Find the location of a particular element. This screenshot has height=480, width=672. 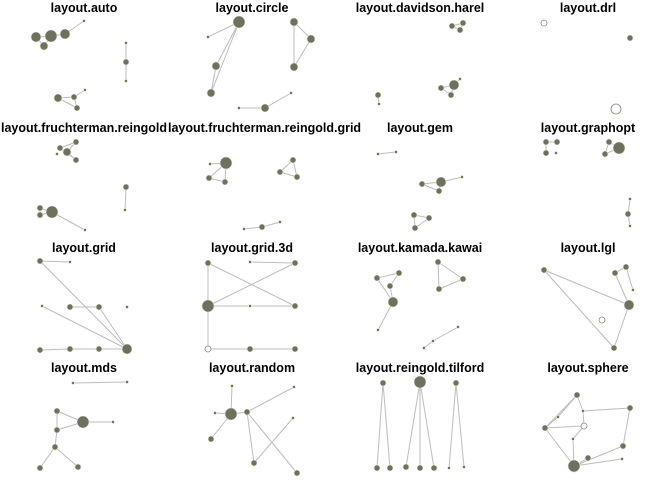

panel-title: layout.sphere is located at coordinates (588, 368).